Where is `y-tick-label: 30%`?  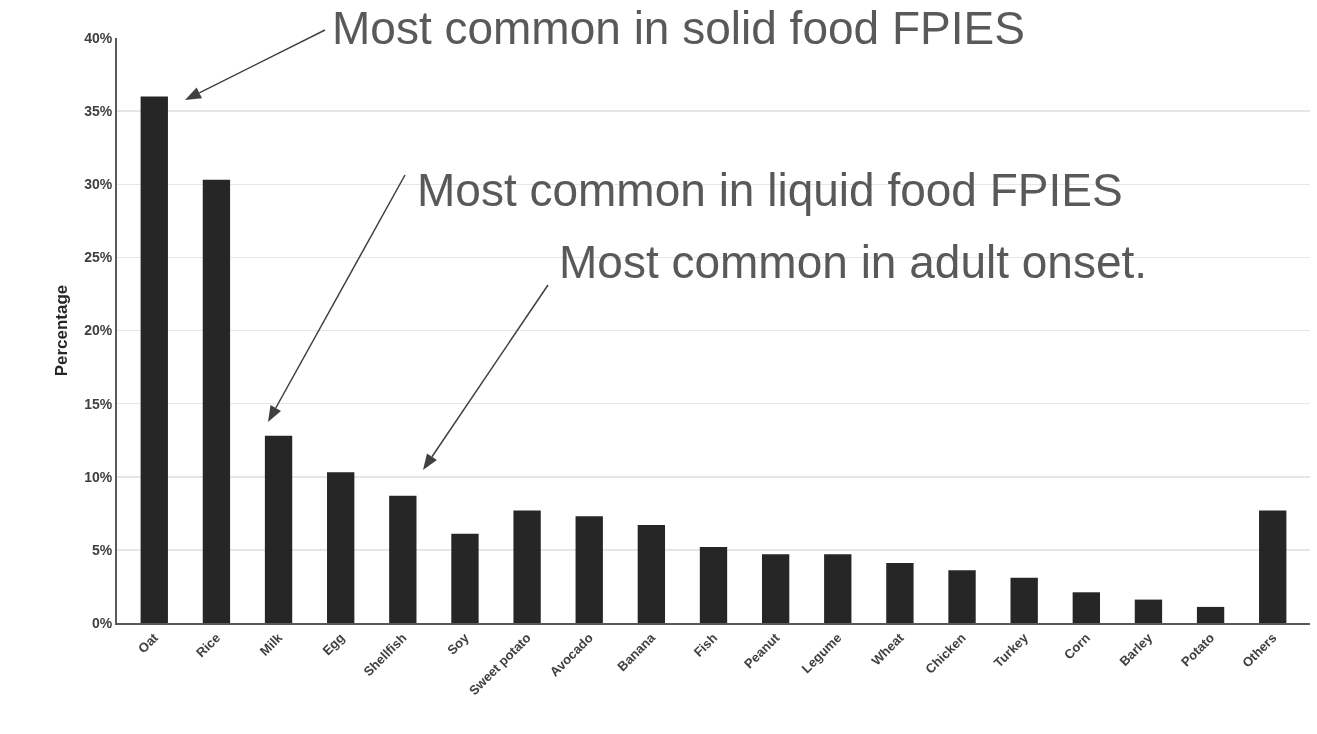
y-tick-label: 30% is located at coordinates (98, 184).